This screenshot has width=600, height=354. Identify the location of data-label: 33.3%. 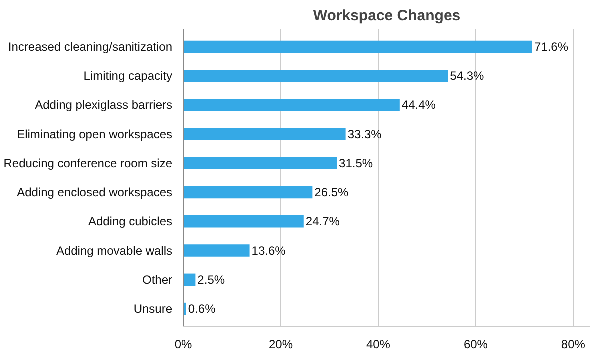
(365, 134).